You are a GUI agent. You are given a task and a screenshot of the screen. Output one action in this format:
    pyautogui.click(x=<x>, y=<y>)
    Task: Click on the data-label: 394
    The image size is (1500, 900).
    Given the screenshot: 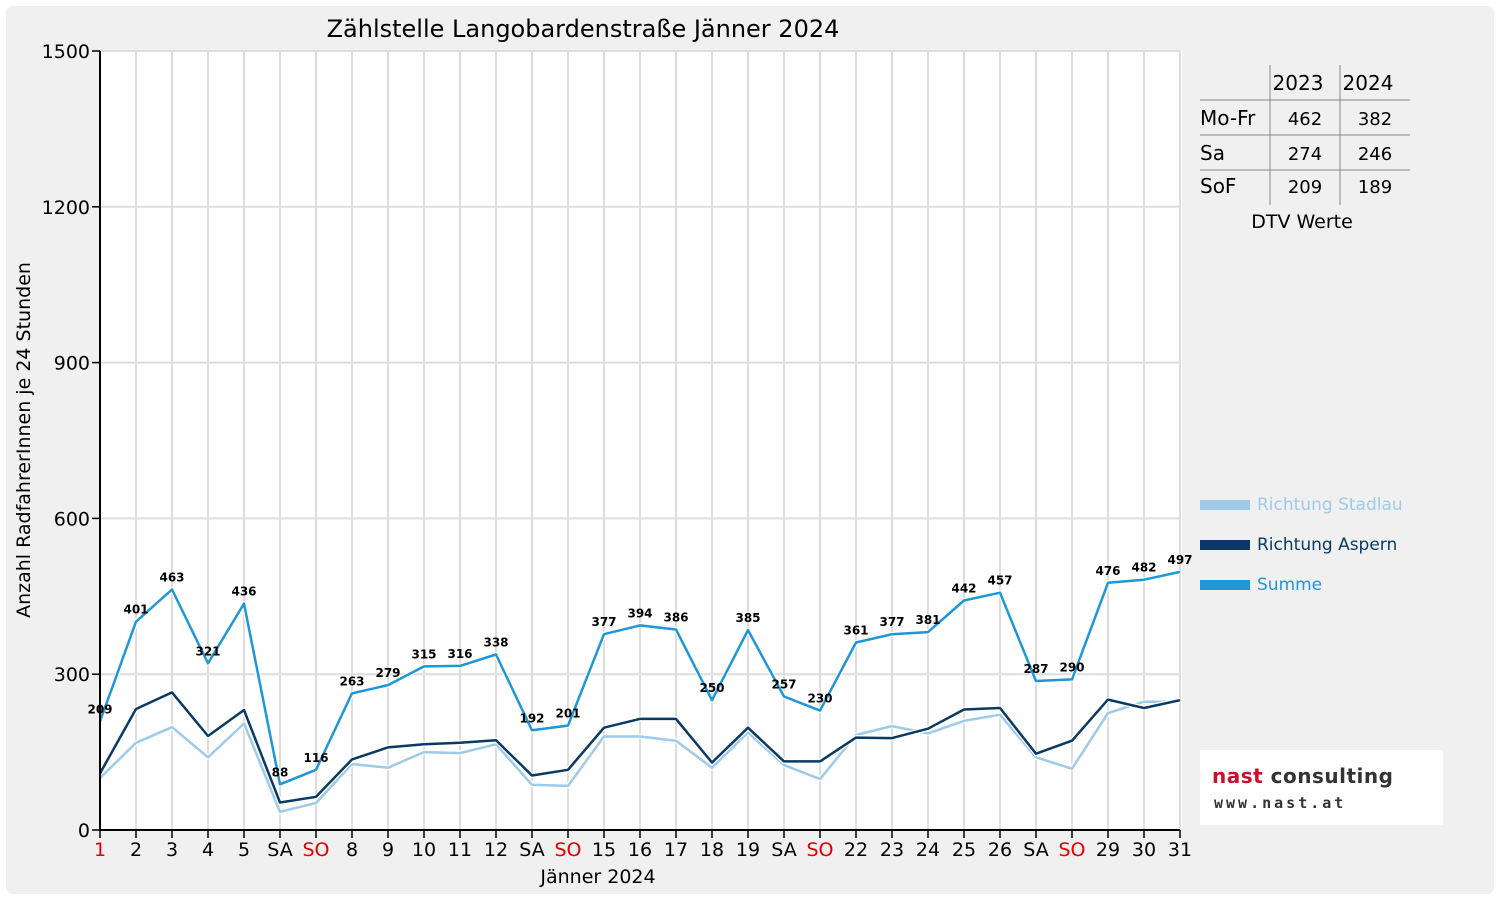 What is the action you would take?
    pyautogui.click(x=639, y=613)
    